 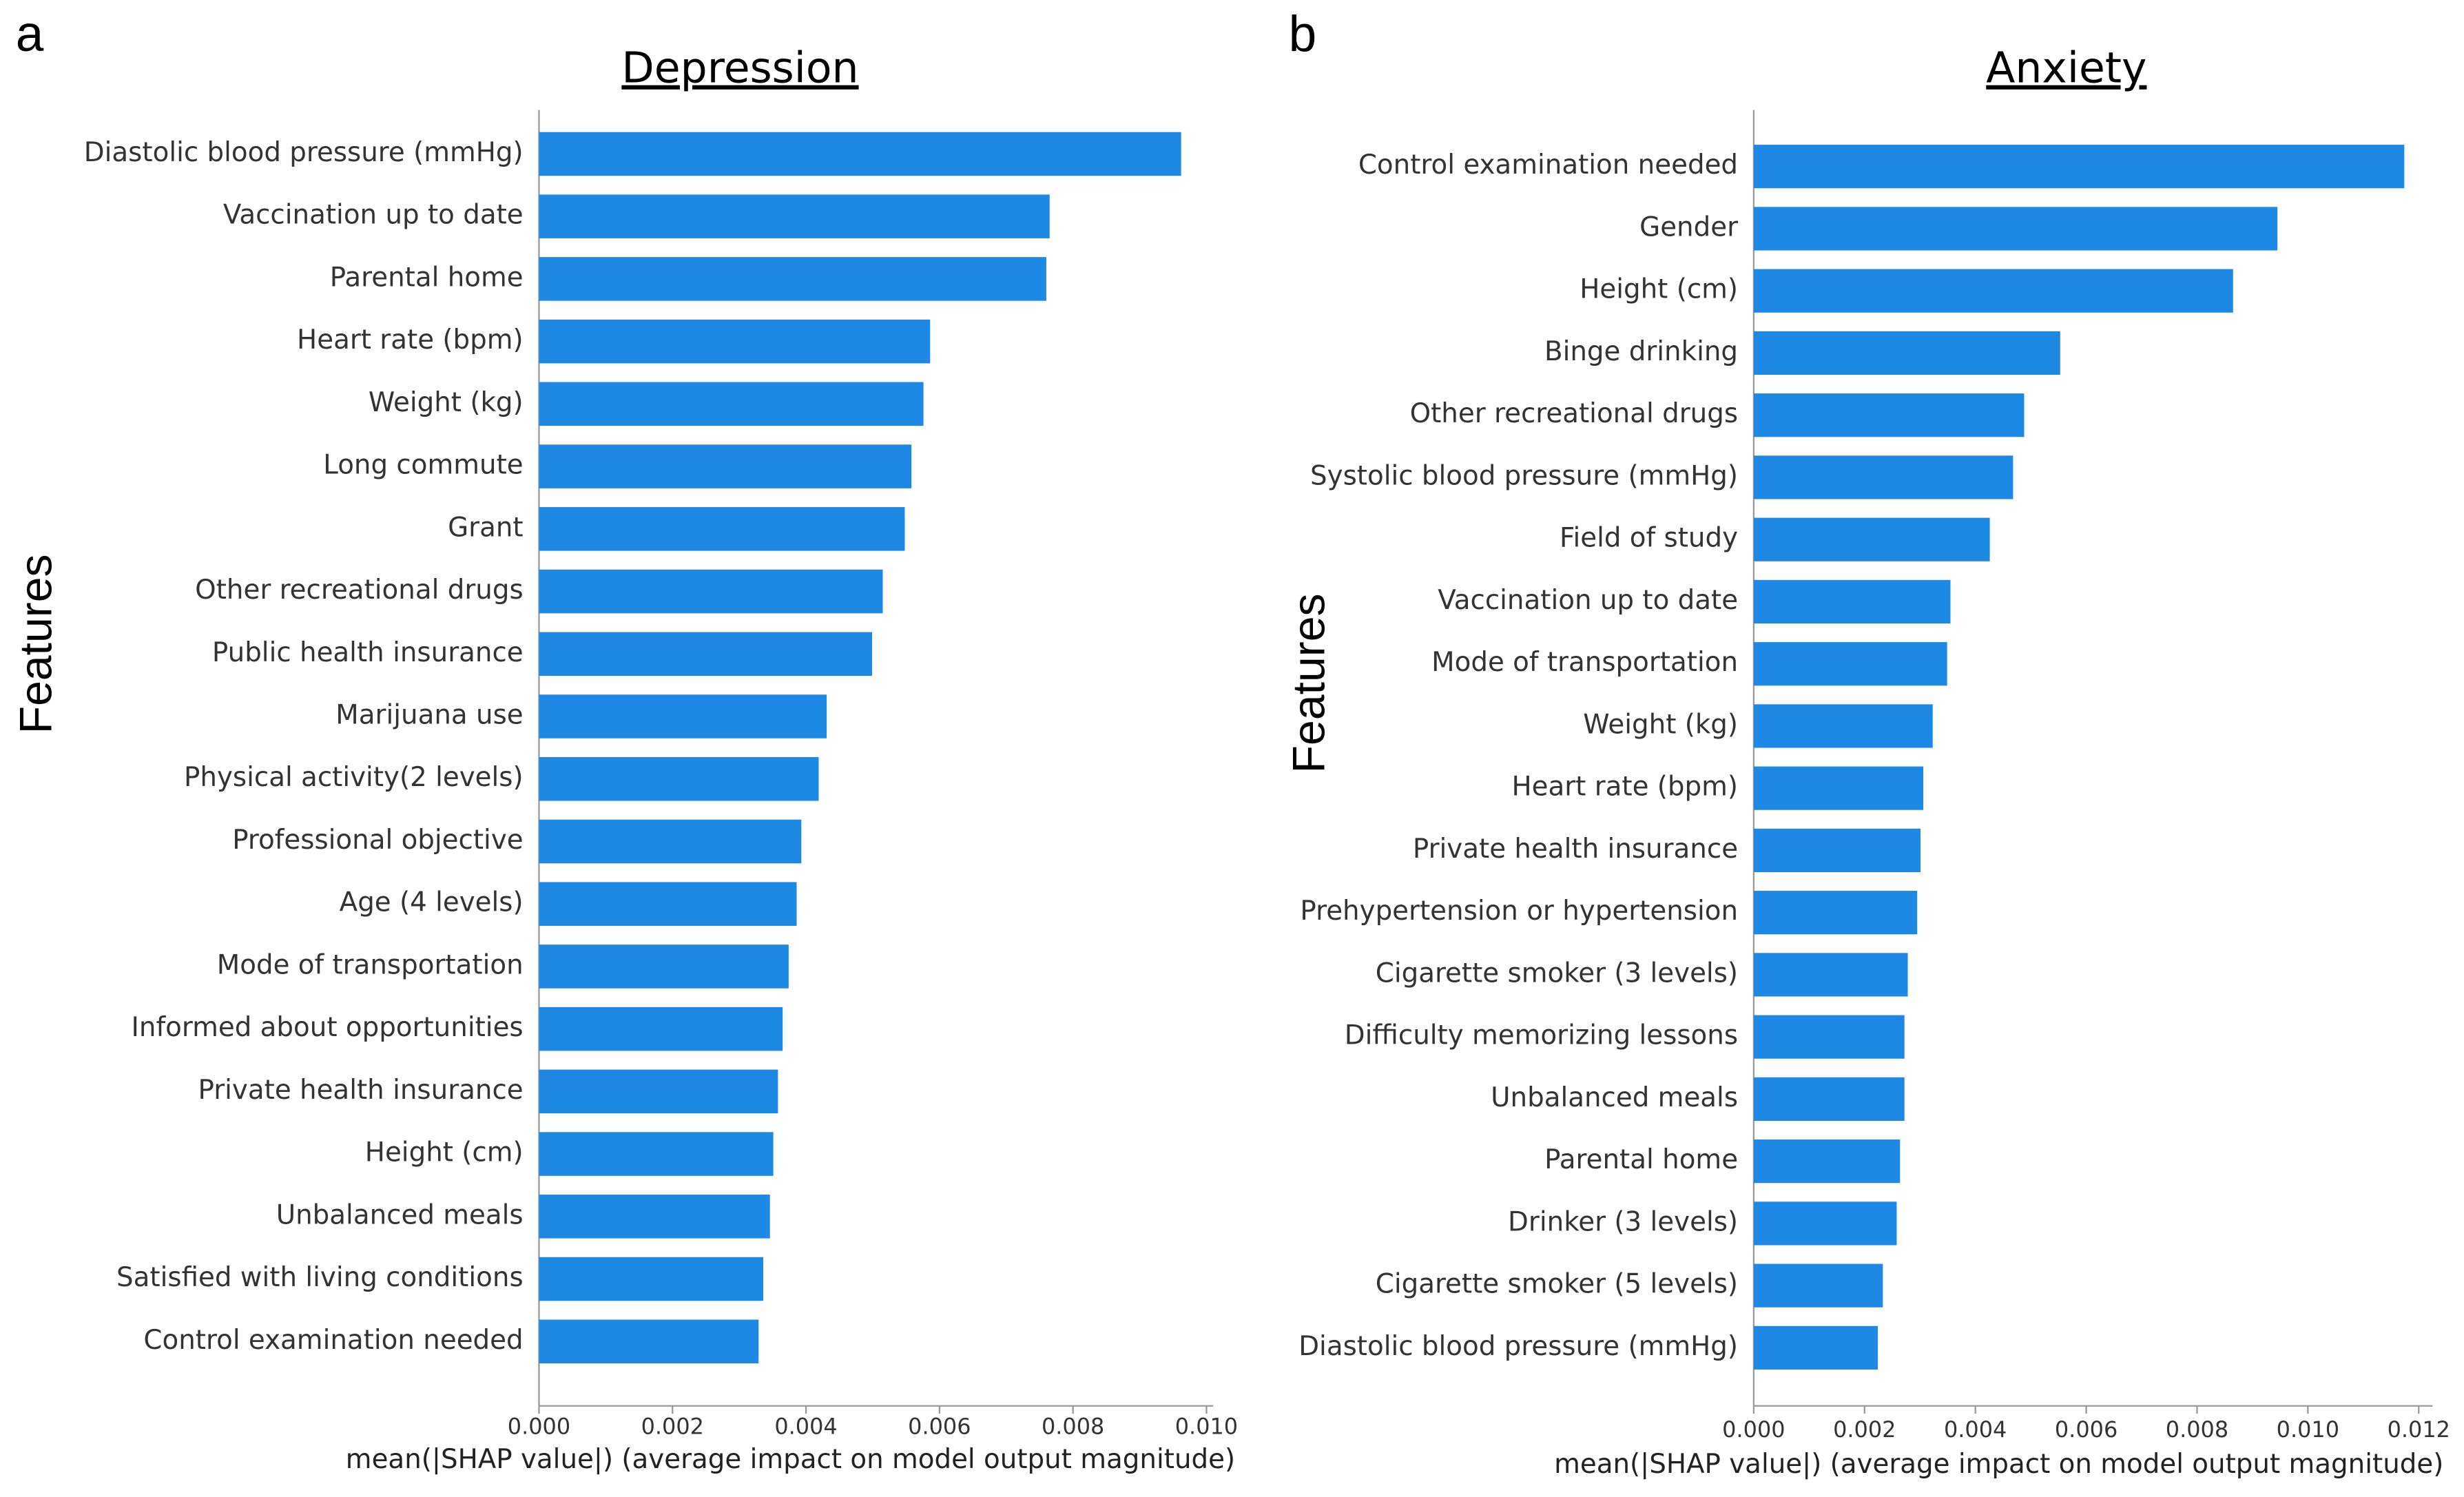 I want to click on category-label: Grant, so click(x=486, y=527).